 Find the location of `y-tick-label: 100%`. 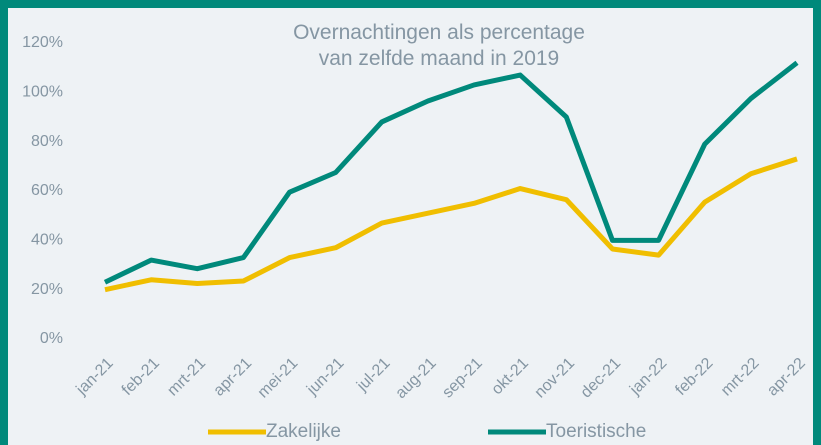

y-tick-label: 100% is located at coordinates (42, 92).